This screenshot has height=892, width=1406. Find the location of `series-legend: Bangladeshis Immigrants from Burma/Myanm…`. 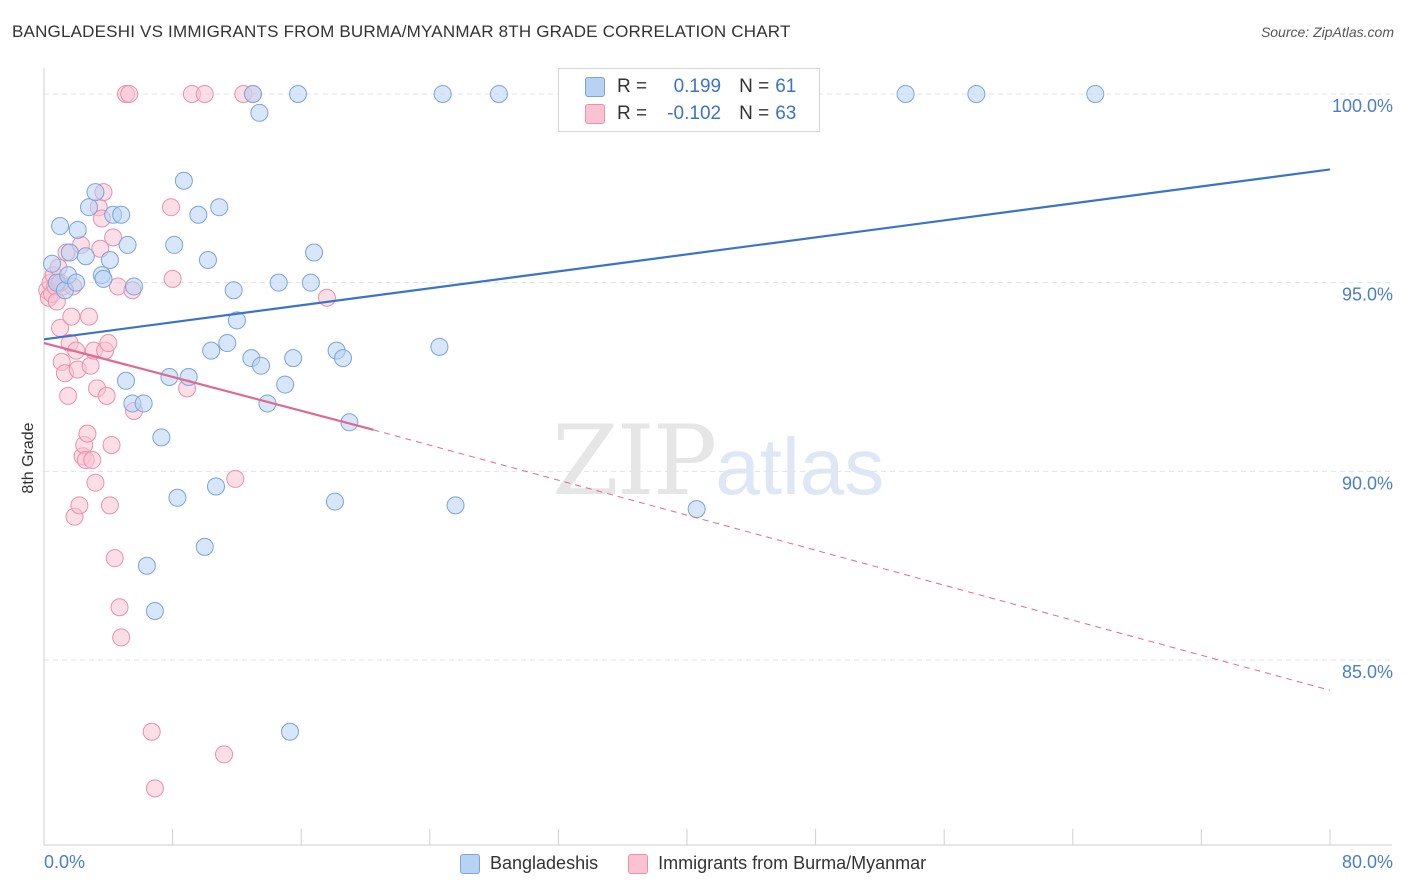

series-legend: Bangladeshis Immigrants from Burma/Myanm… is located at coordinates (708, 863).